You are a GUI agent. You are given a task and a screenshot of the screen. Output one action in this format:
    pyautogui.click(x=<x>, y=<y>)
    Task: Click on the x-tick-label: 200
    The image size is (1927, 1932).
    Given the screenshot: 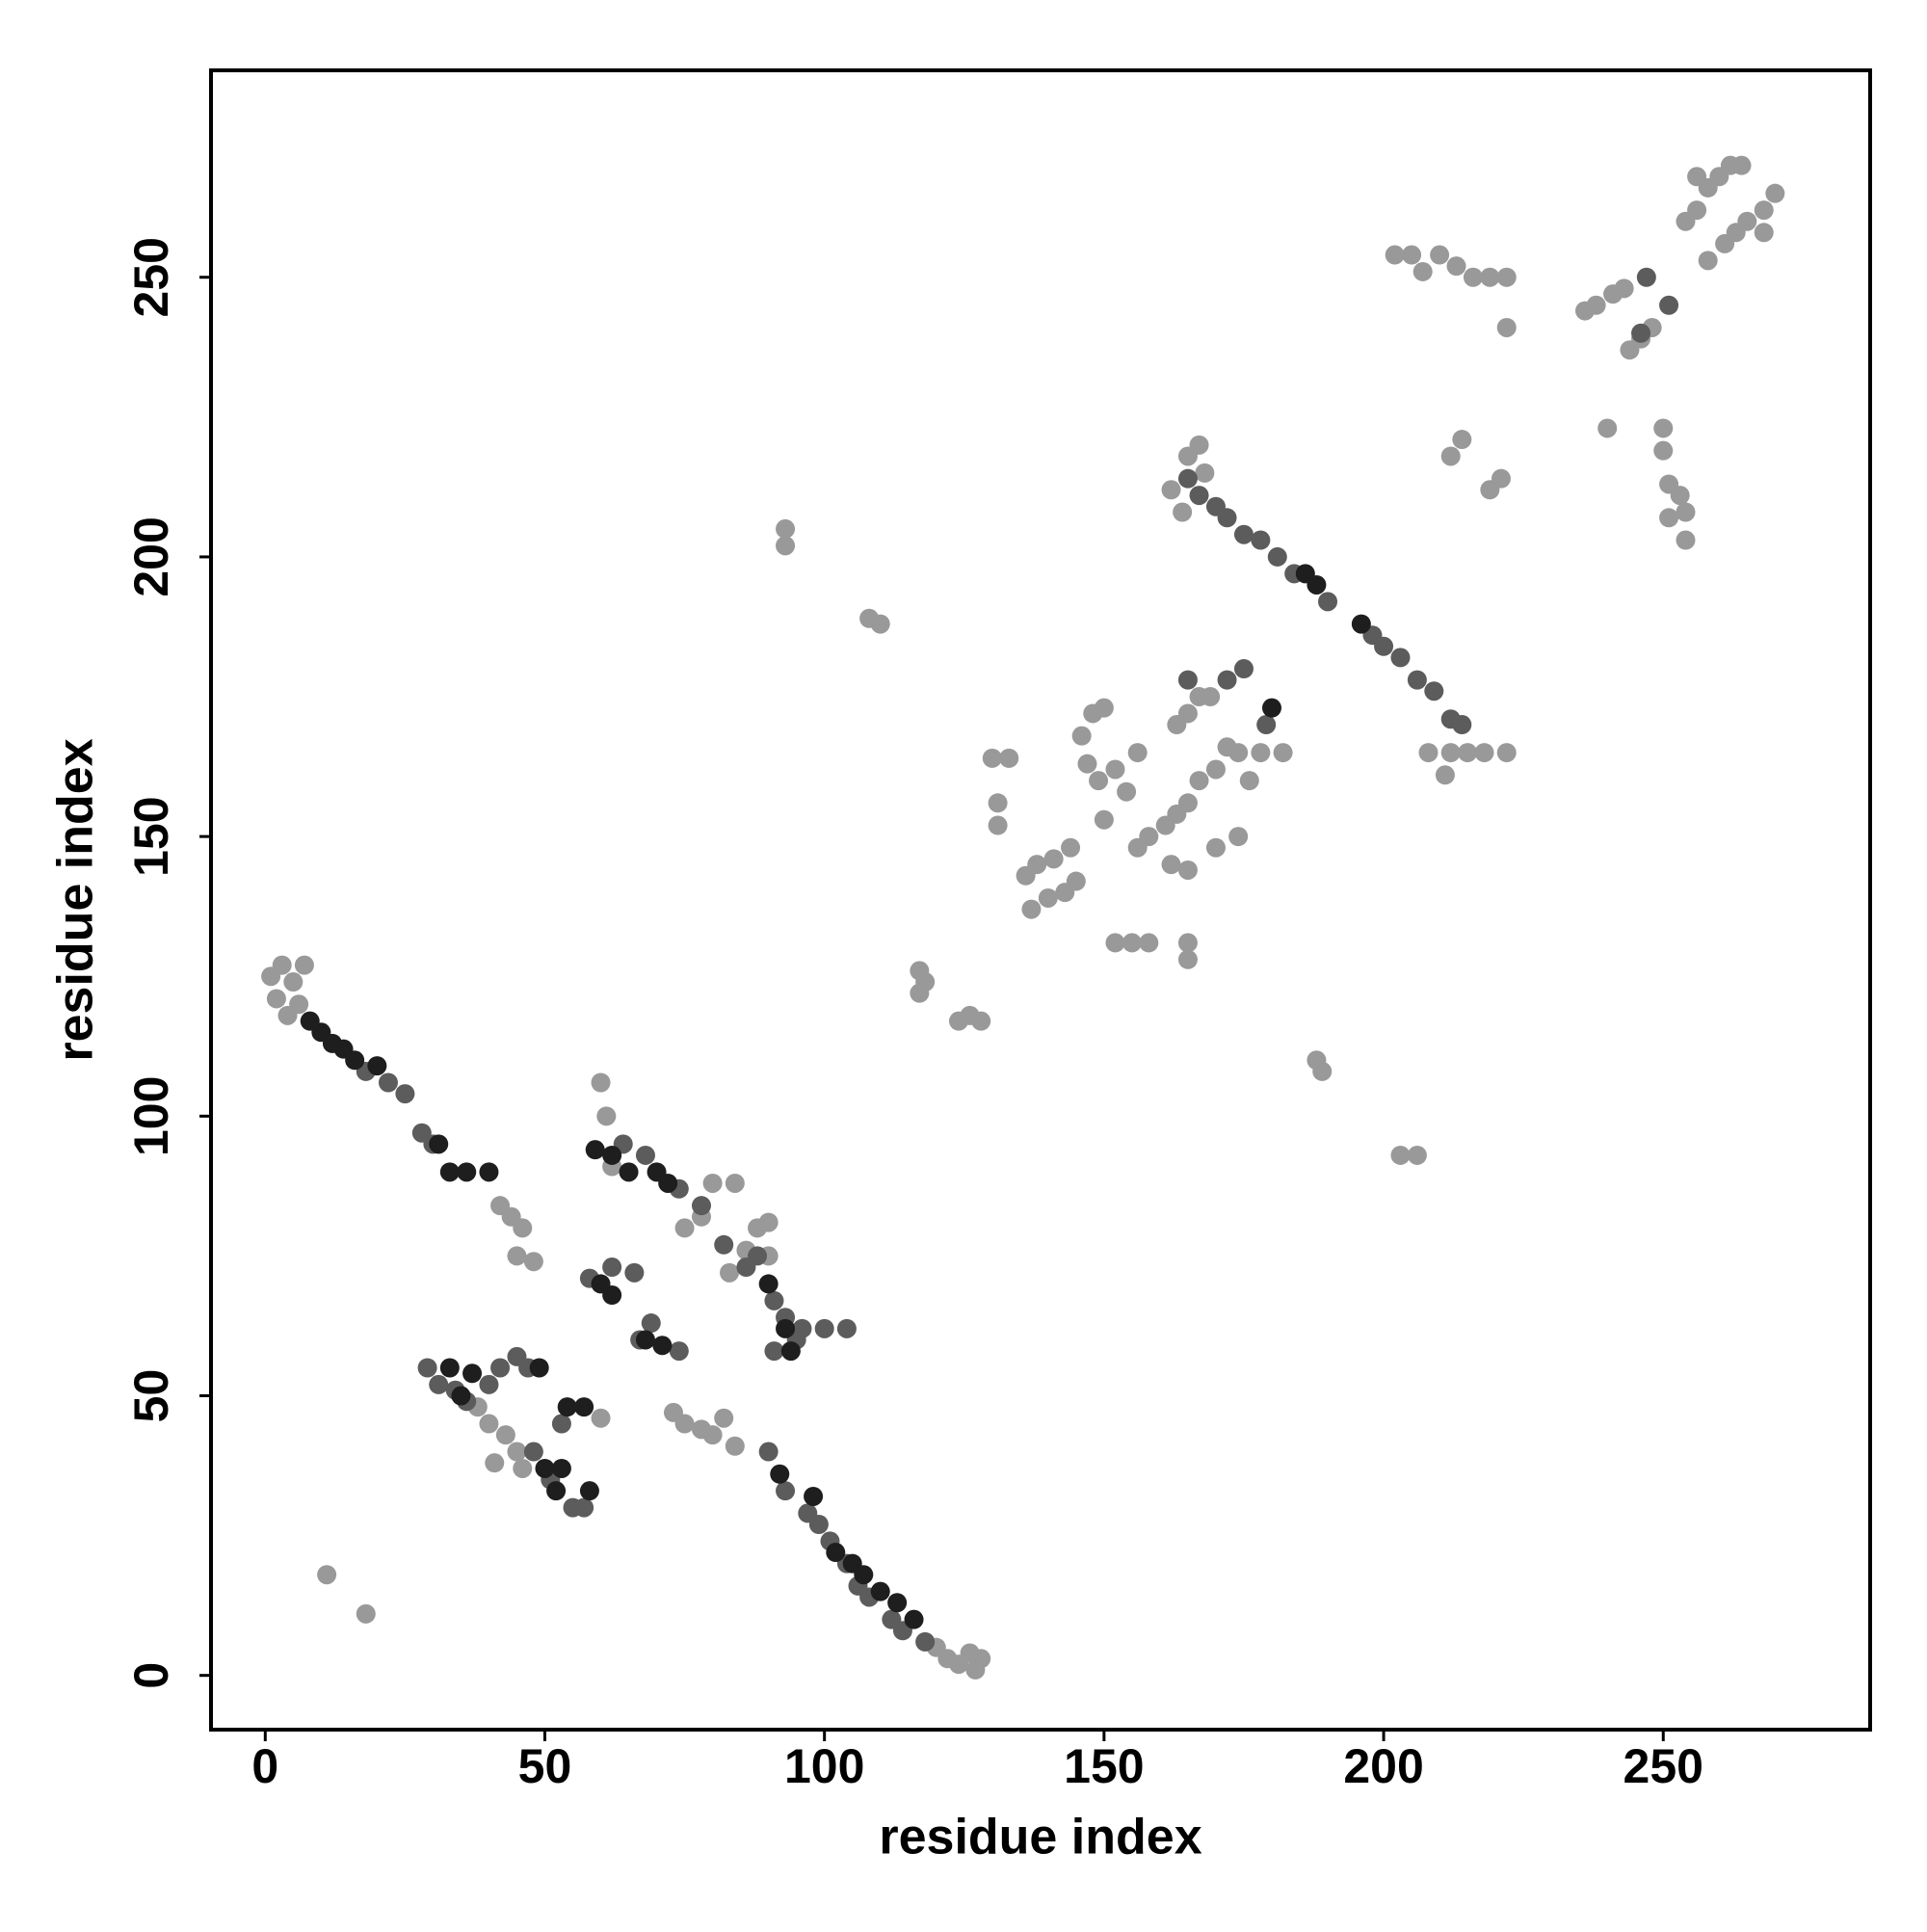 What is the action you would take?
    pyautogui.click(x=1383, y=1766)
    